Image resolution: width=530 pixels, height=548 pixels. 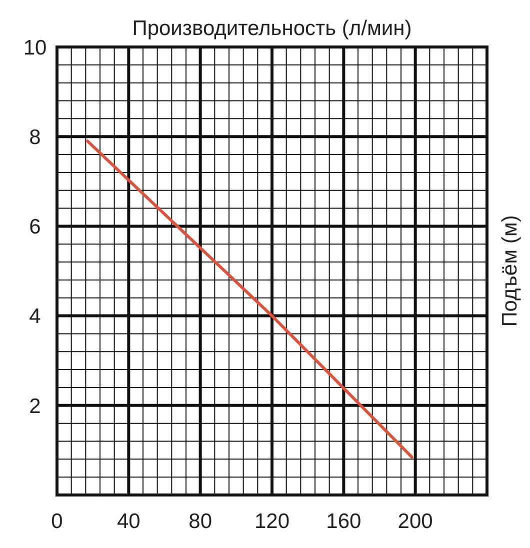 What do you see at coordinates (35, 48) in the screenshot?
I see `y-tick-label: 10` at bounding box center [35, 48].